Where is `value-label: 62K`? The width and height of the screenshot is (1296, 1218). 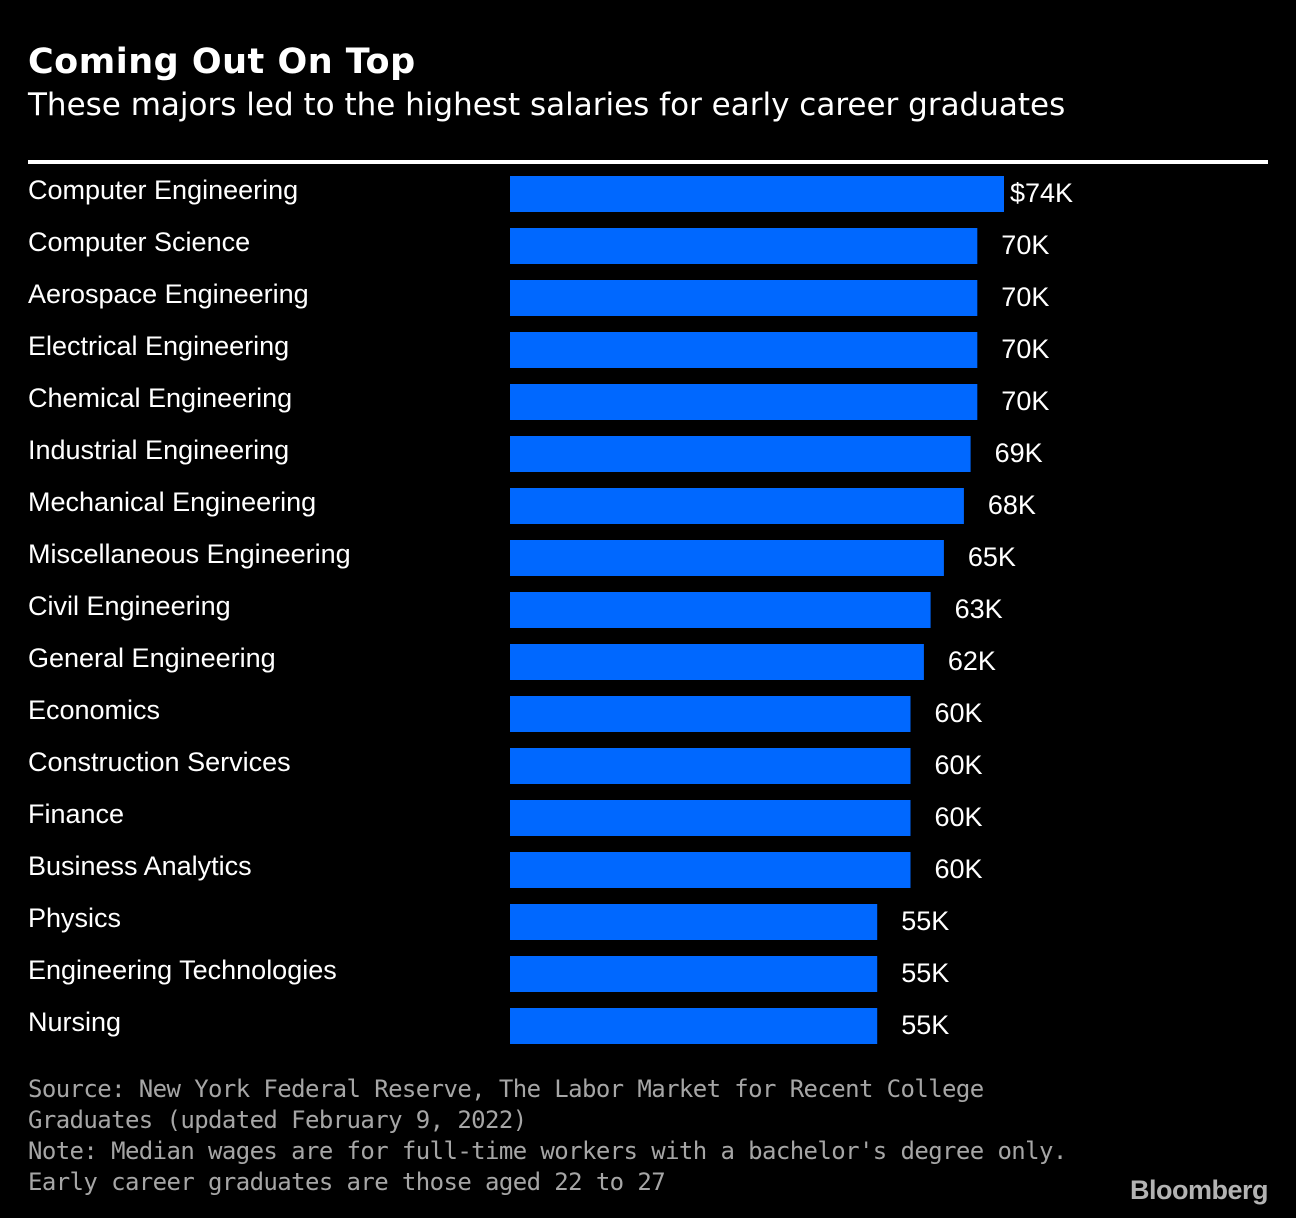 value-label: 62K is located at coordinates (972, 661).